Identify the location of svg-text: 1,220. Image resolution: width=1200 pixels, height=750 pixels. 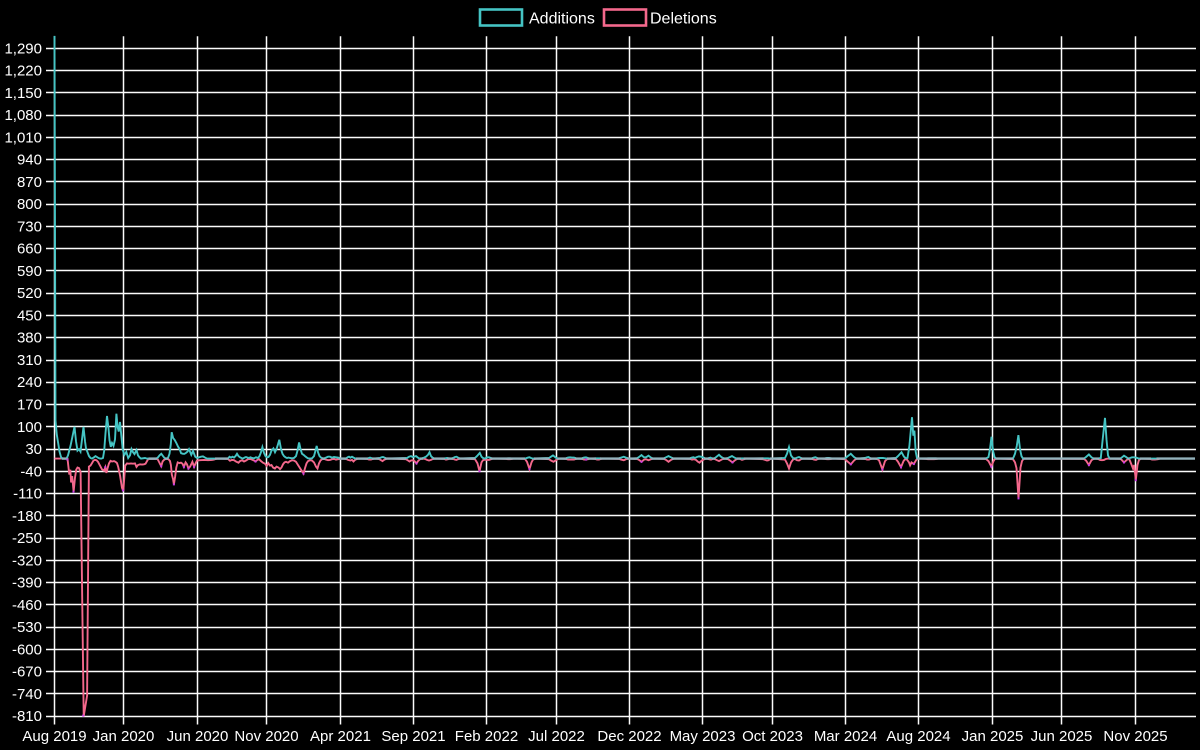
(23, 71).